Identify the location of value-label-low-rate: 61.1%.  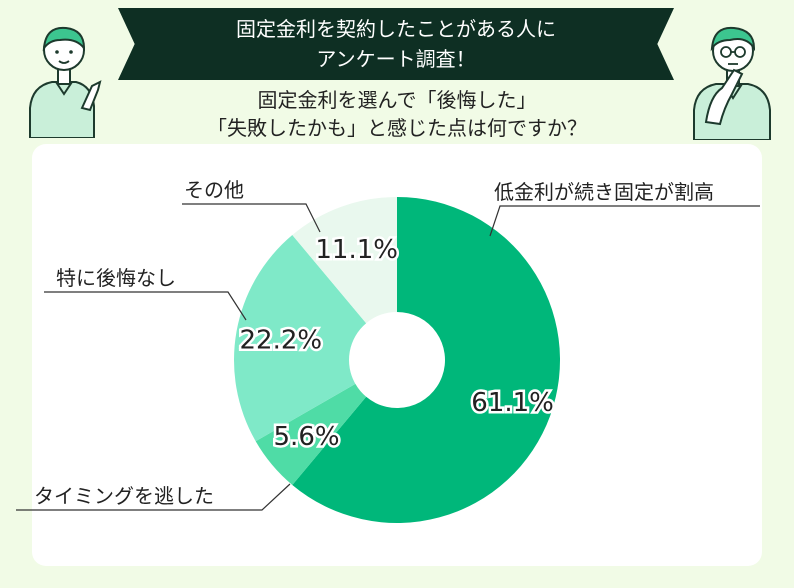
(512, 403).